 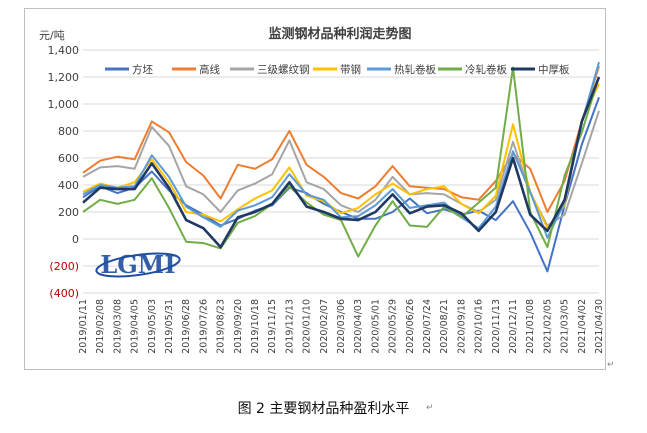 I want to click on x-tick-label: 2019/03/08, so click(x=117, y=326).